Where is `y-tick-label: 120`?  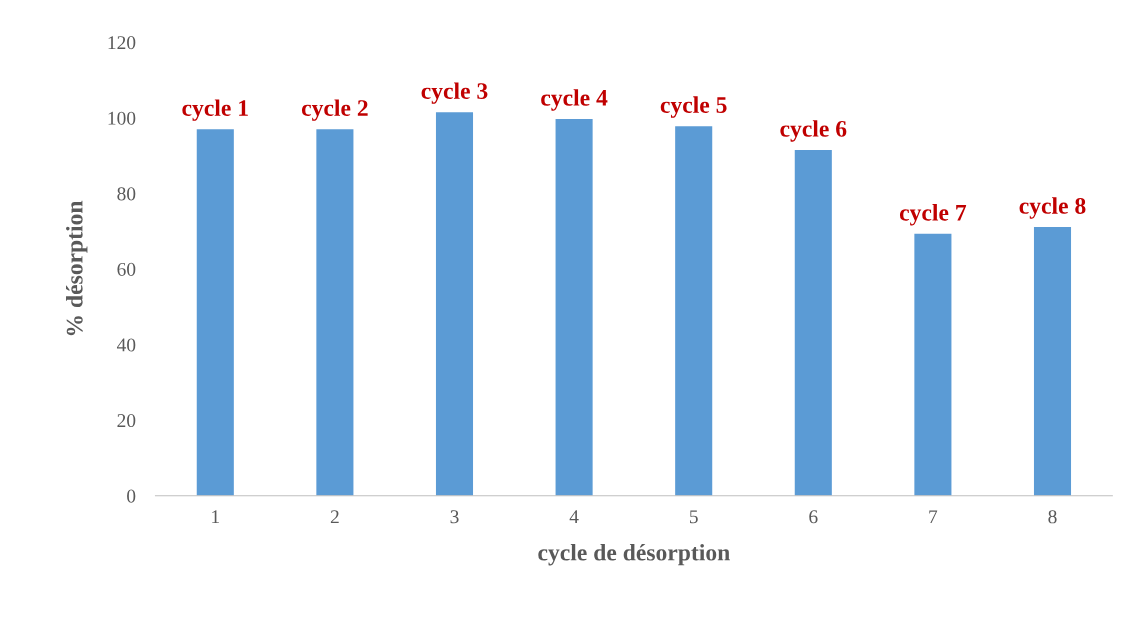 y-tick-label: 120 is located at coordinates (122, 43).